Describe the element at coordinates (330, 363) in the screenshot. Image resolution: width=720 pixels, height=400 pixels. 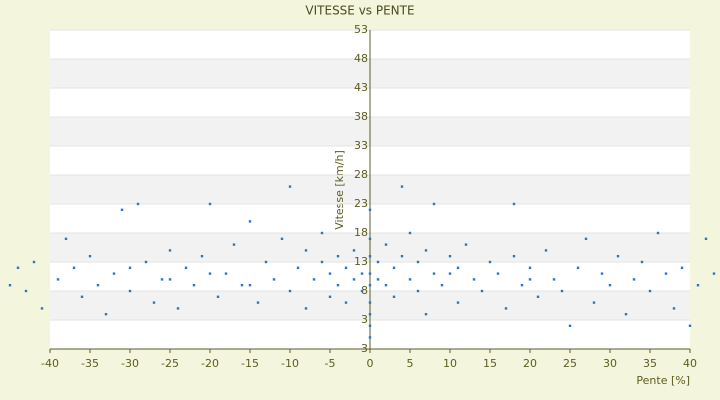
I see `x-tick-label: -5` at that location.